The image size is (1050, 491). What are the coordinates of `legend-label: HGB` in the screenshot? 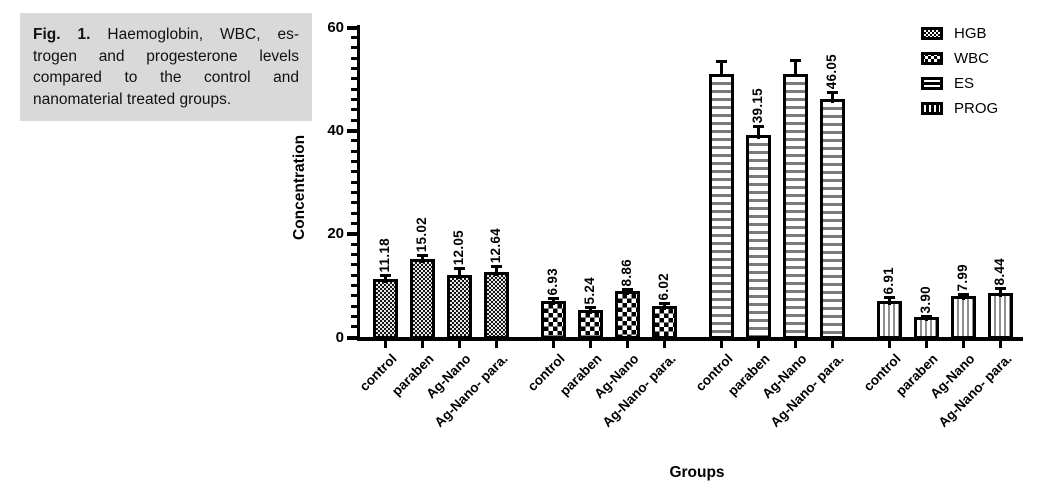 It's located at (970, 33).